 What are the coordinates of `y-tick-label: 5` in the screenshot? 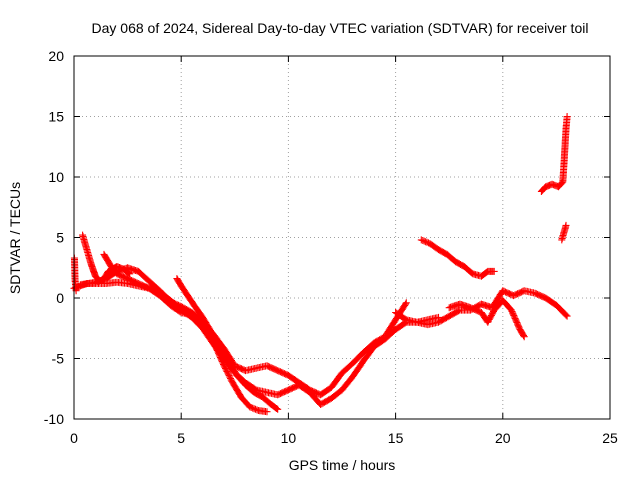 It's located at (60, 238).